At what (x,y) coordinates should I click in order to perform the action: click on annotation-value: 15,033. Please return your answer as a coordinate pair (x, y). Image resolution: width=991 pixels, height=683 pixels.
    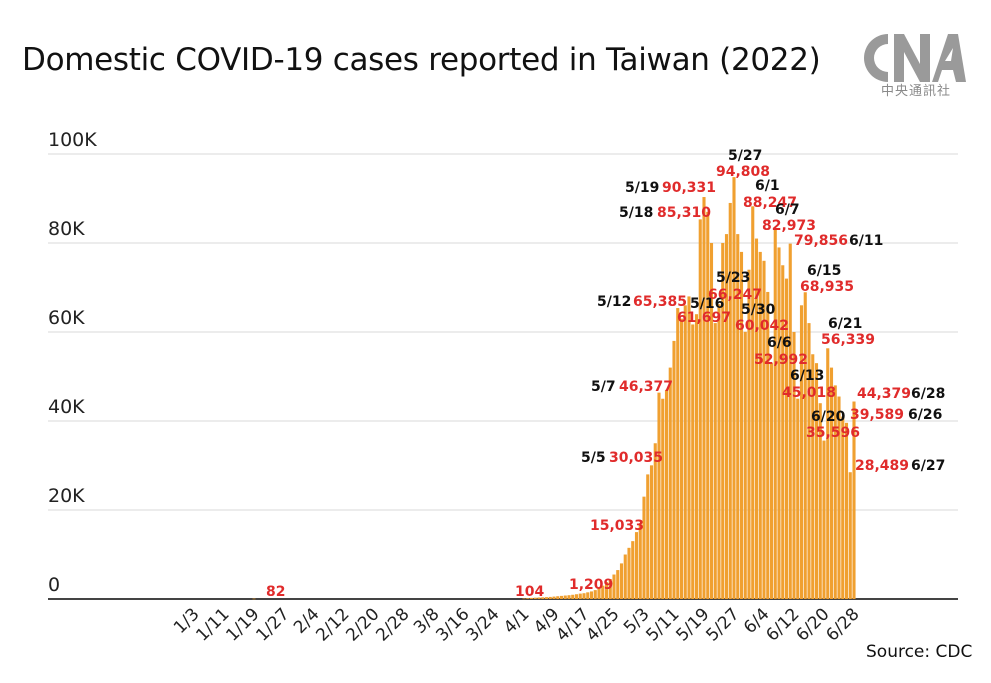
    Looking at the image, I should click on (617, 526).